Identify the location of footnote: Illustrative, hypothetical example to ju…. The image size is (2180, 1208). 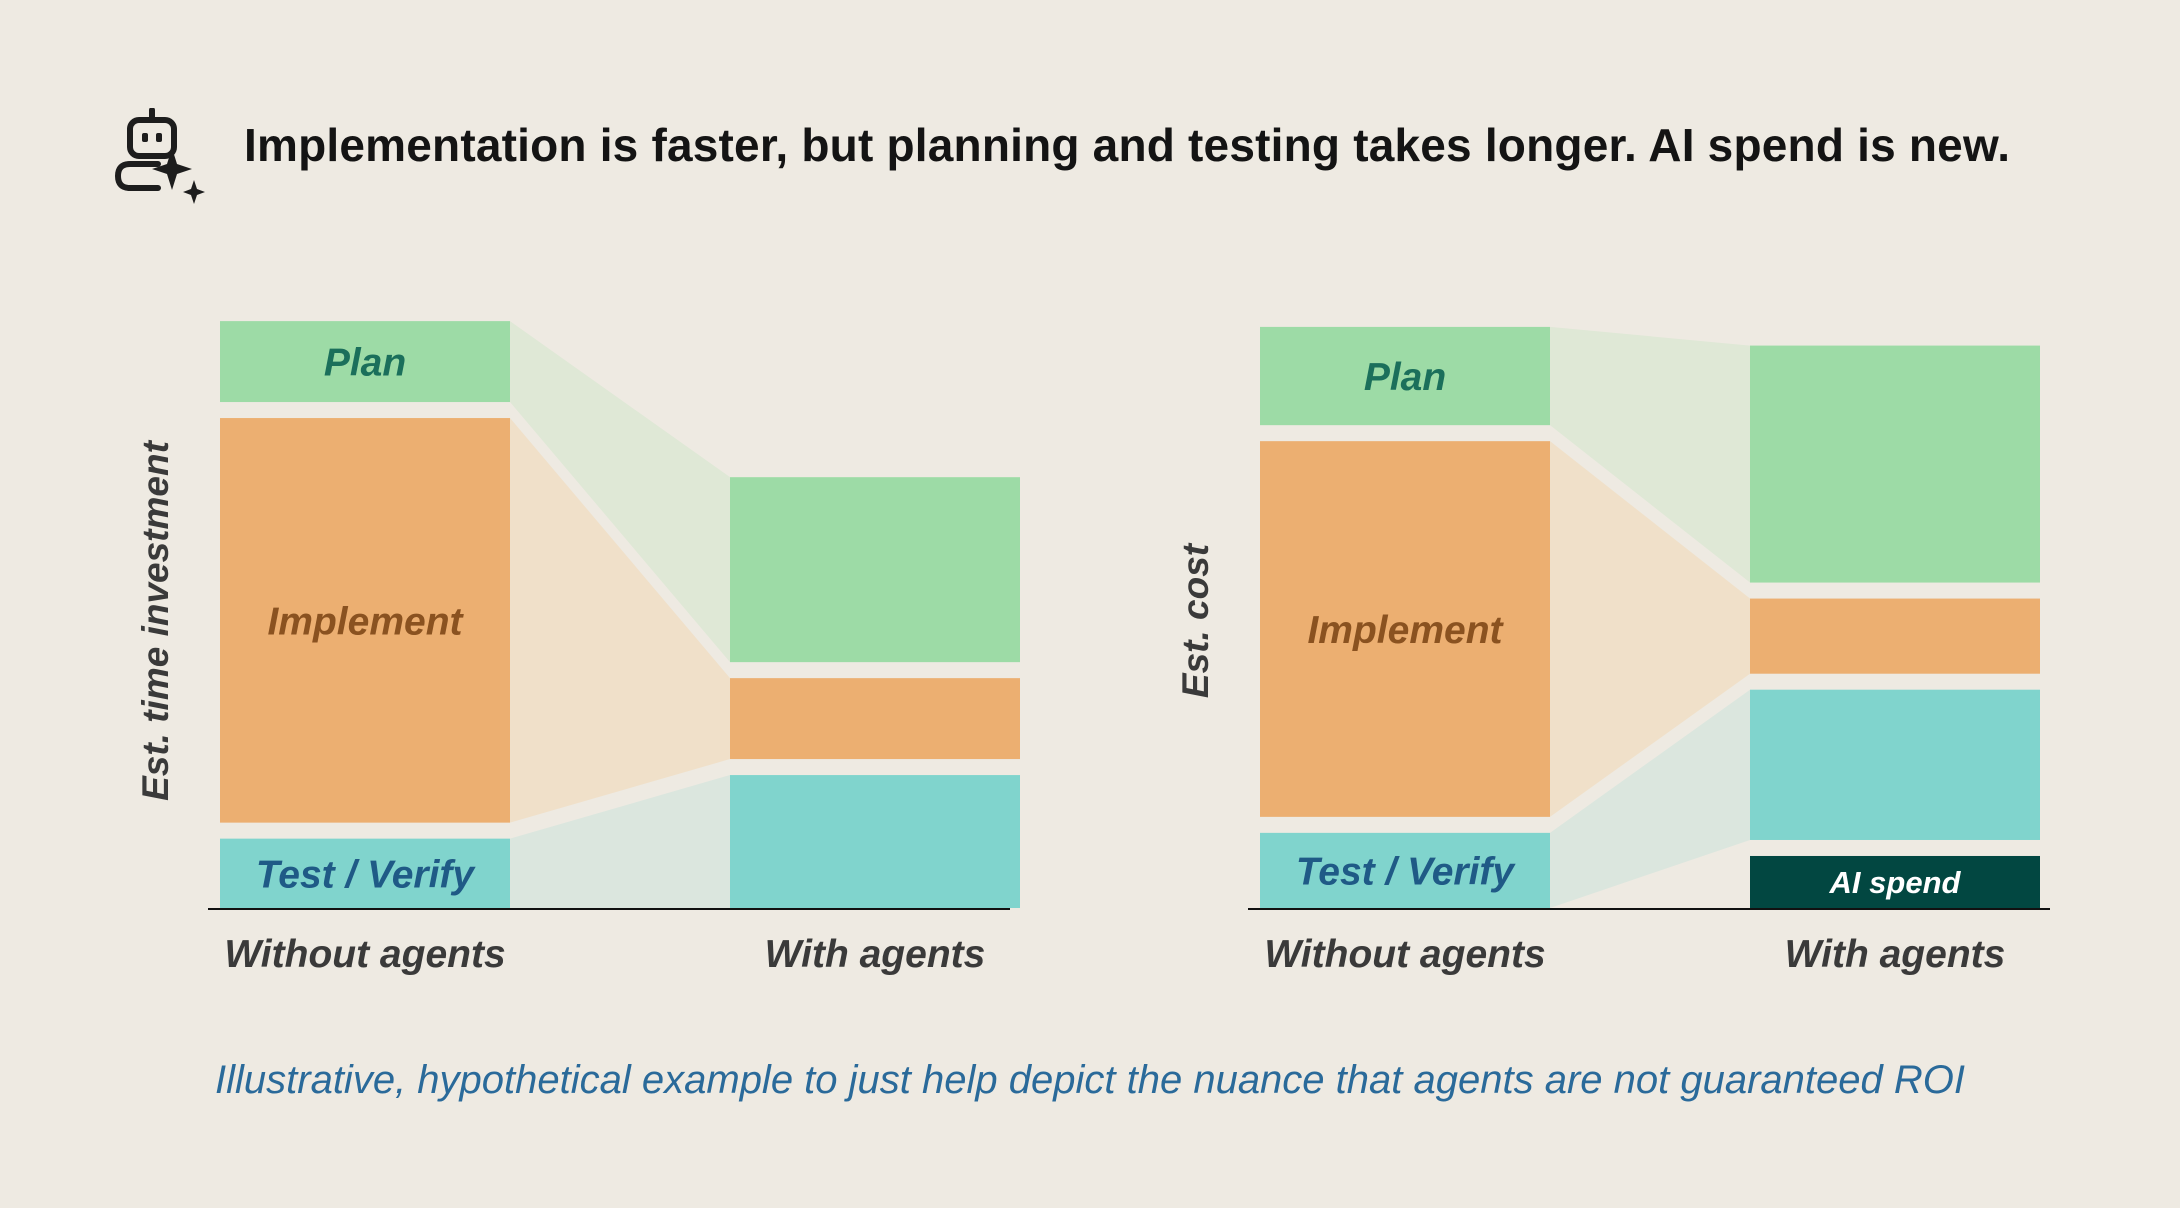
(1090, 1080).